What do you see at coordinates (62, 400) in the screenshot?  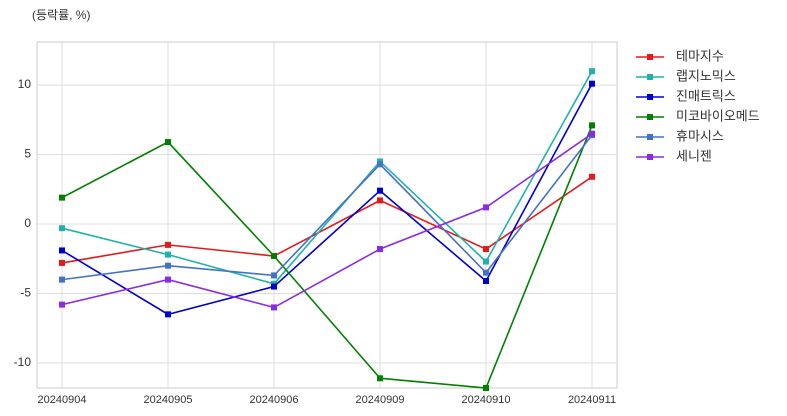 I see `x-tick-label: 20240904` at bounding box center [62, 400].